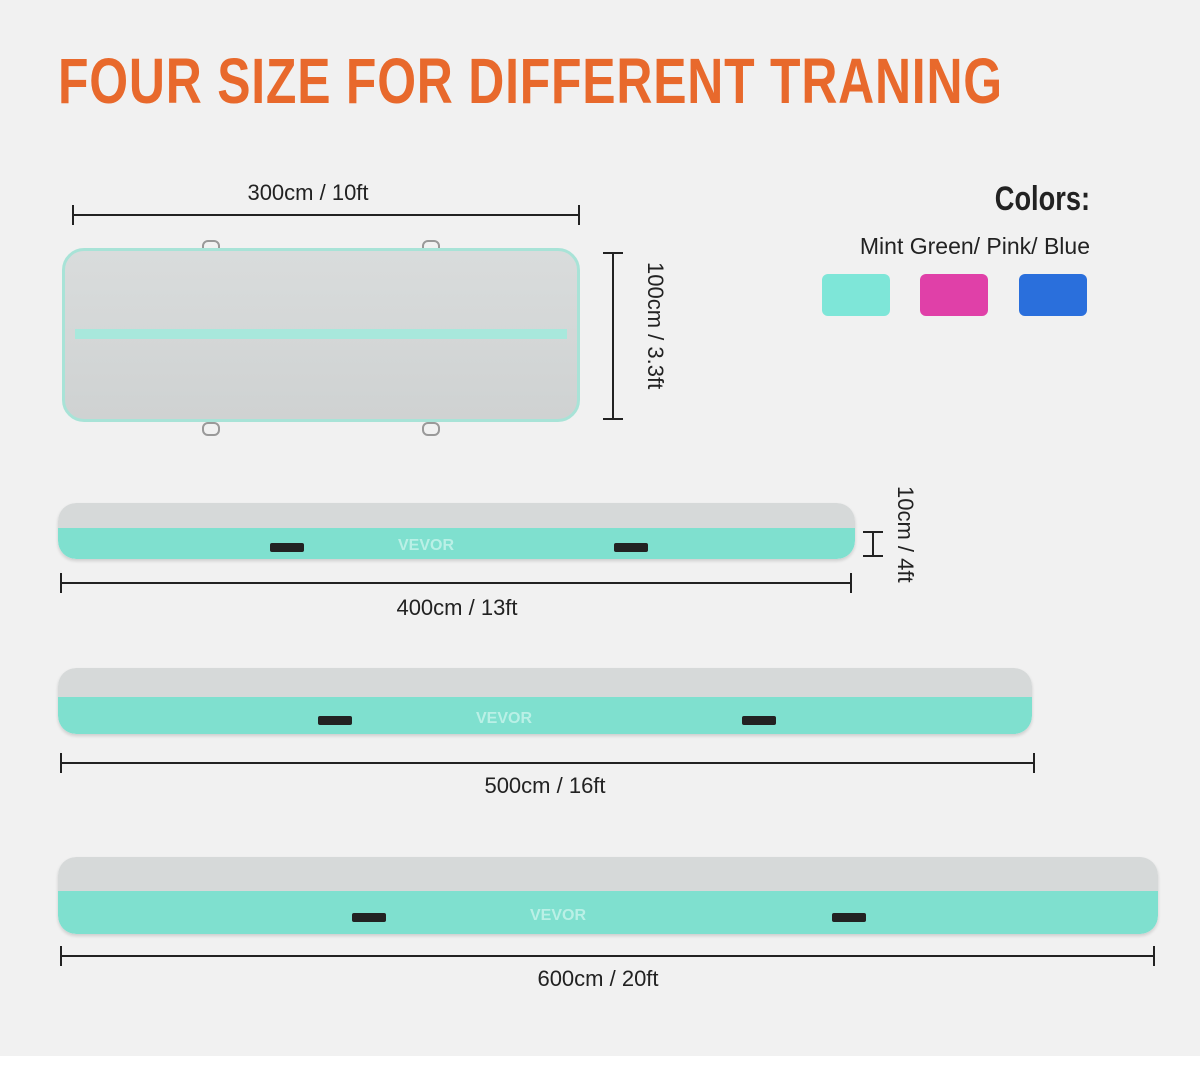 Image resolution: width=1200 pixels, height=1068 pixels. Describe the element at coordinates (530, 81) in the screenshot. I see `page-title: FOUR SIZE FOR DIFFERENT TRANING` at that location.